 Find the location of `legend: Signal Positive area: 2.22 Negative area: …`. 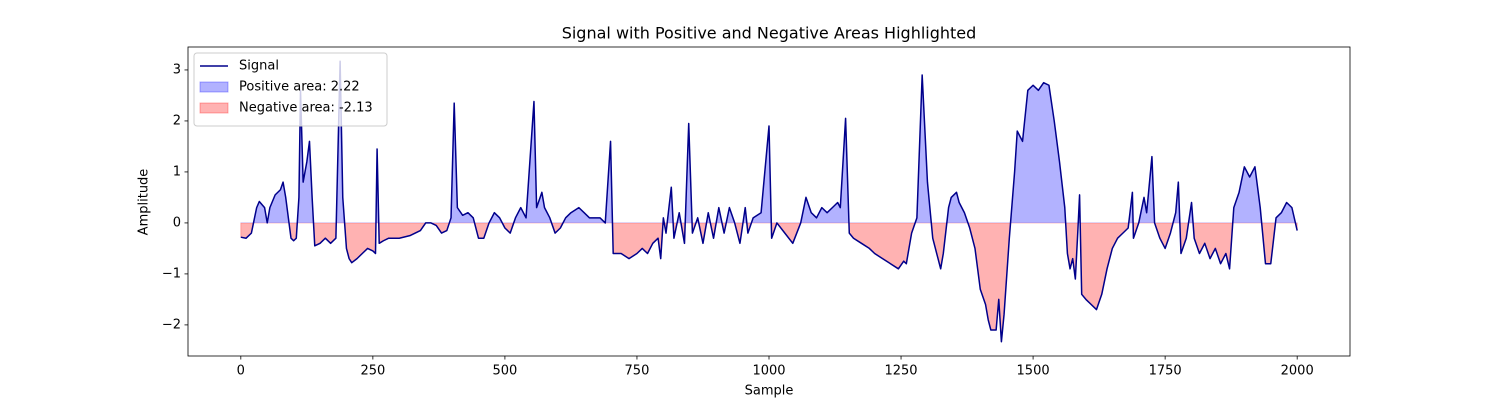

legend: Signal Positive area: 2.22 Negative area: … is located at coordinates (290, 89).